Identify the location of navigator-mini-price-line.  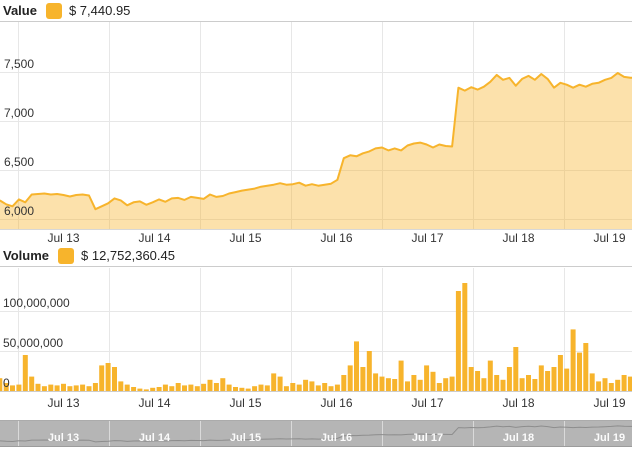
(316, 434).